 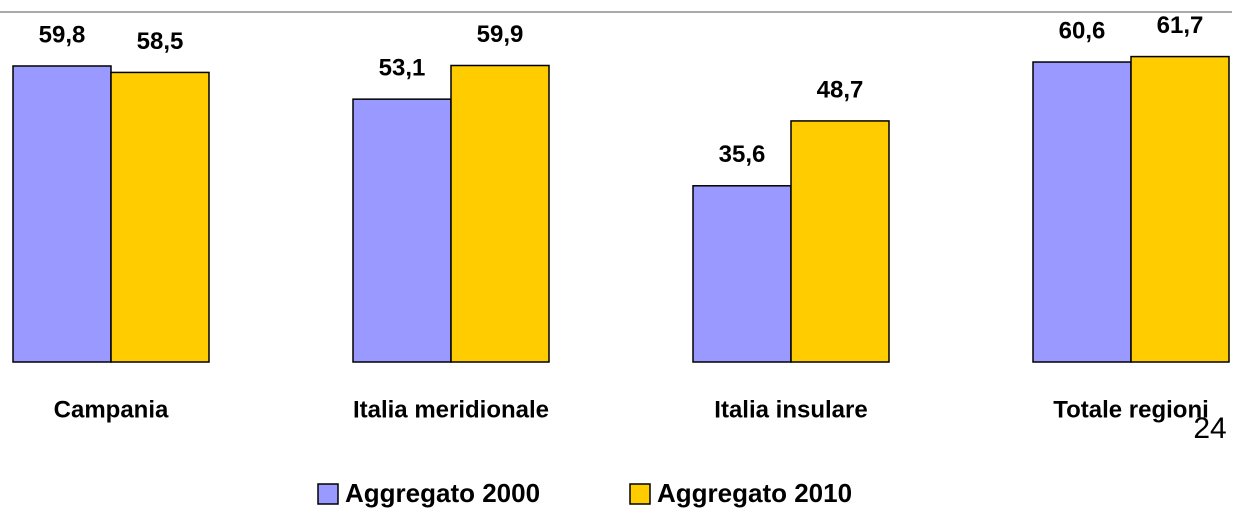 What do you see at coordinates (1209, 428) in the screenshot?
I see `page-number: 24` at bounding box center [1209, 428].